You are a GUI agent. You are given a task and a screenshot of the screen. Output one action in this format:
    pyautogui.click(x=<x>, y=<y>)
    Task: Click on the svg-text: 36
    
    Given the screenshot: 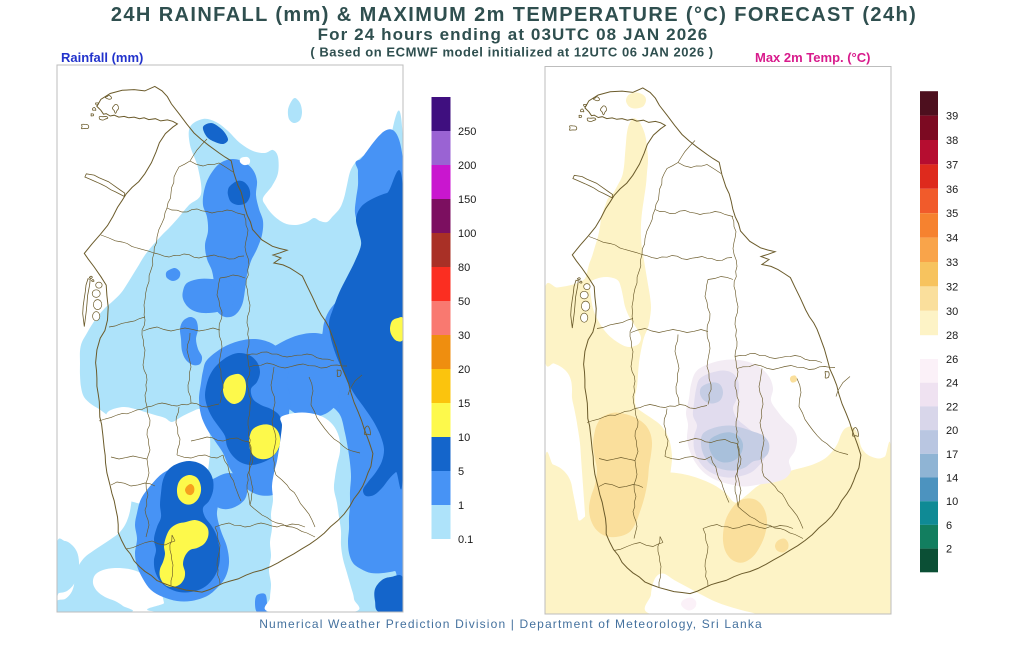 What is the action you would take?
    pyautogui.click(x=952, y=190)
    